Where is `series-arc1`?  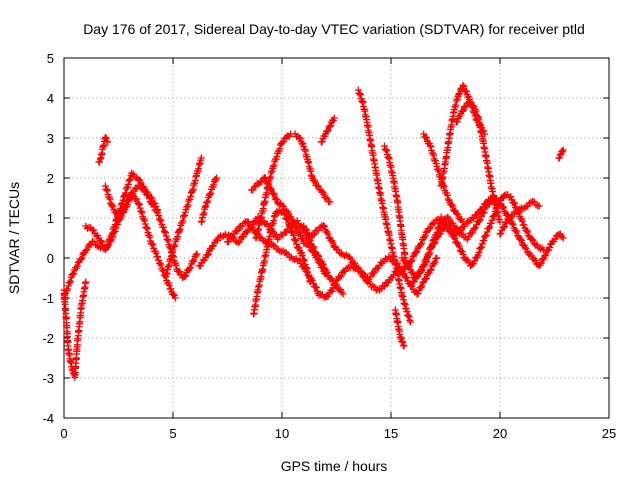
series-arc1 is located at coordinates (75, 329).